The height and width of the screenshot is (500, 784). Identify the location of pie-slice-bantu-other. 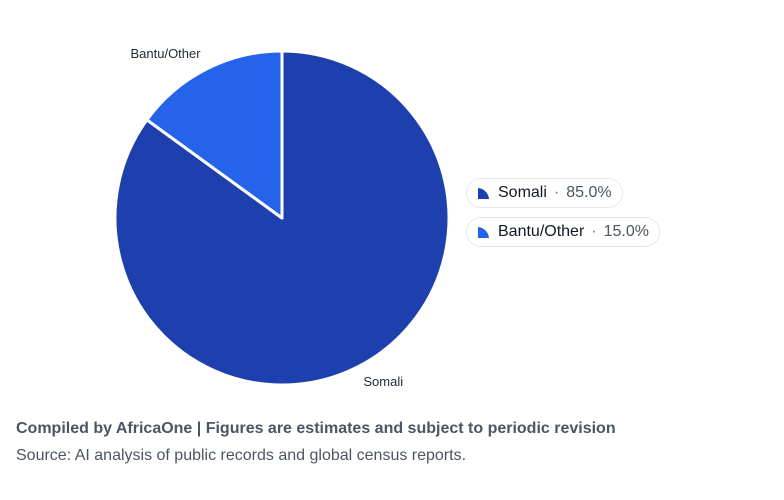
(214, 134).